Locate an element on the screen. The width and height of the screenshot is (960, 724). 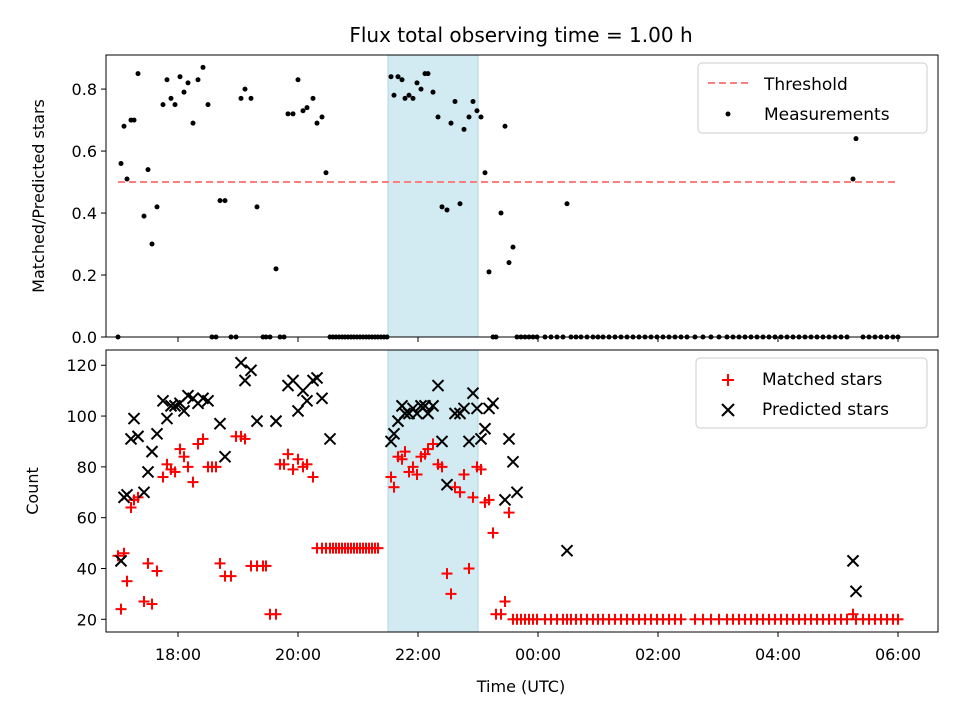
x-tick-label: 02:00 is located at coordinates (658, 654).